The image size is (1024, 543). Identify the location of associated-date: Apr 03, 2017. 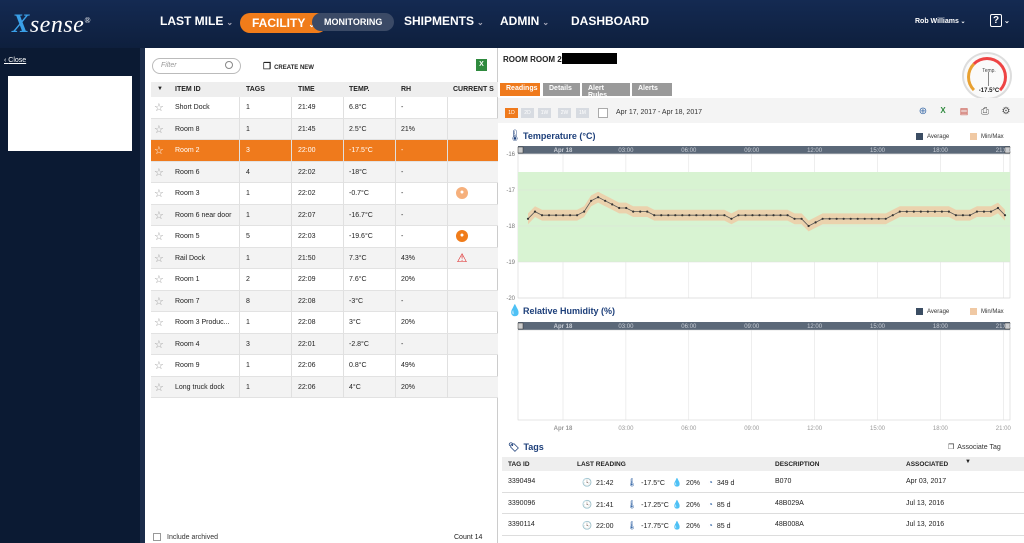
(926, 481).